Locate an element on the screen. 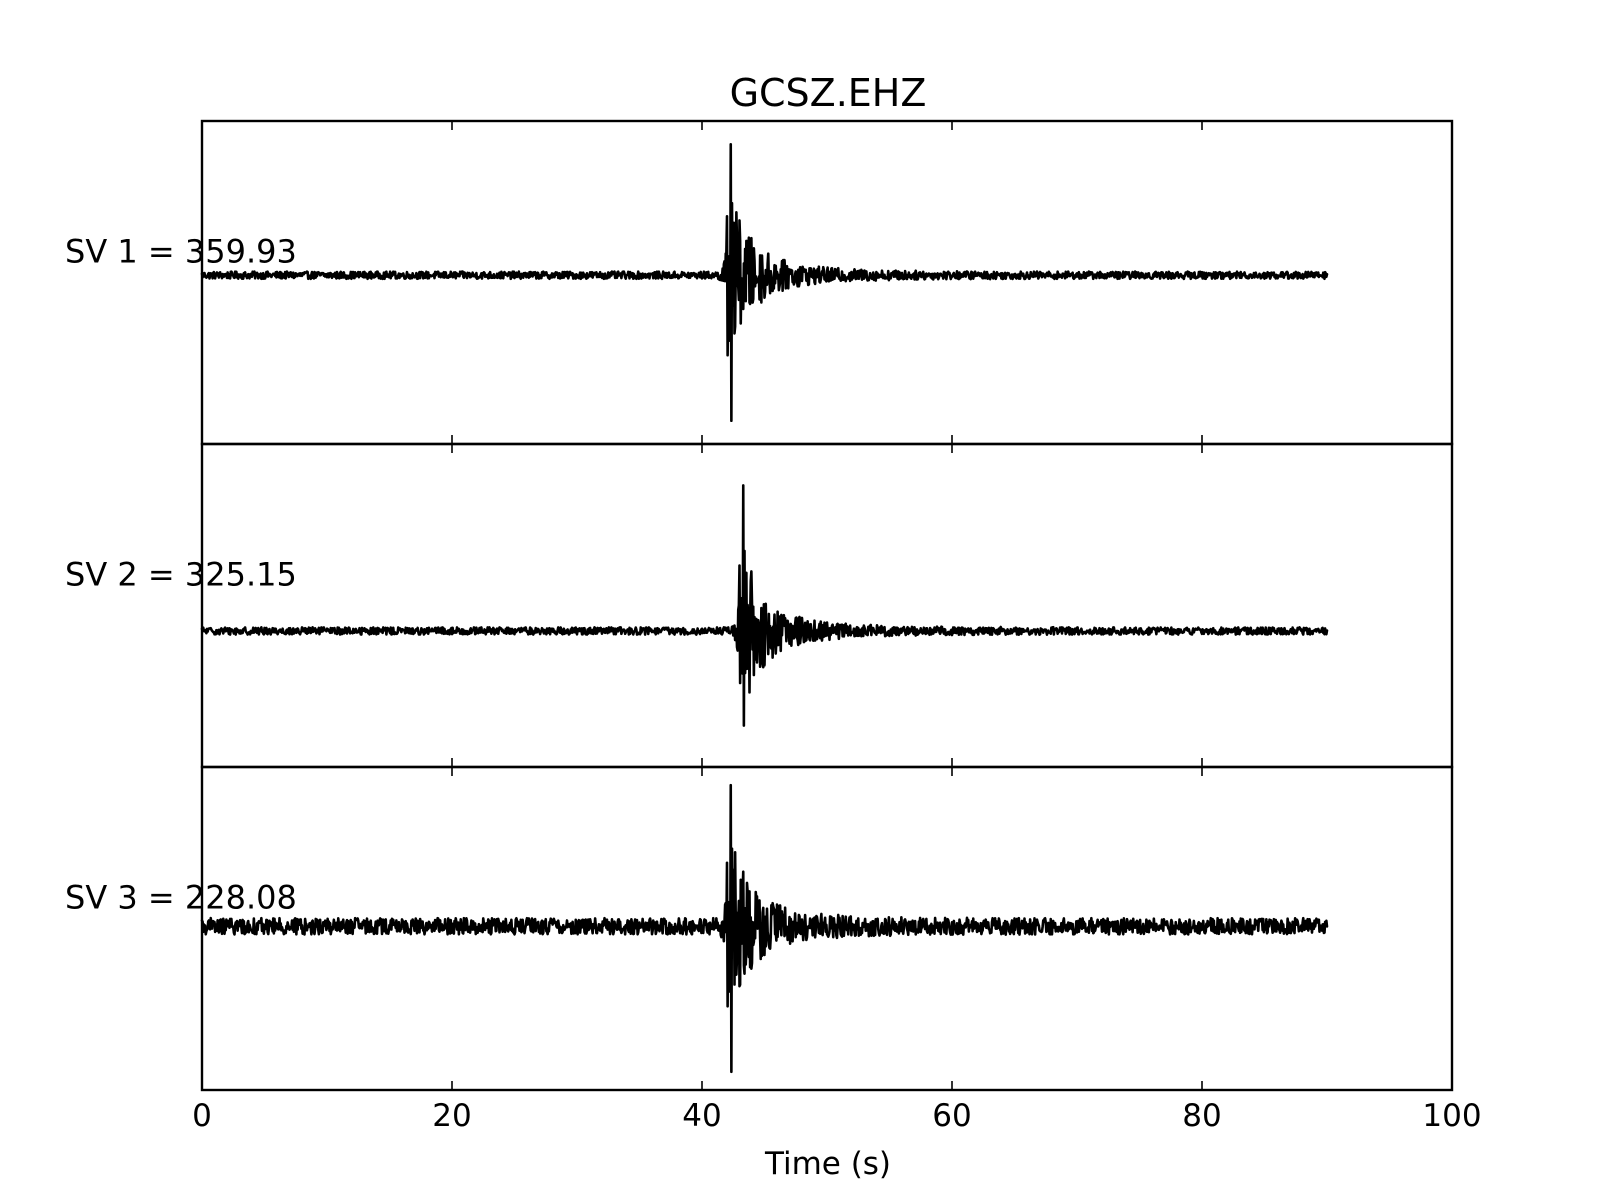  chart-title: GCSZ.EHZ is located at coordinates (828, 93).